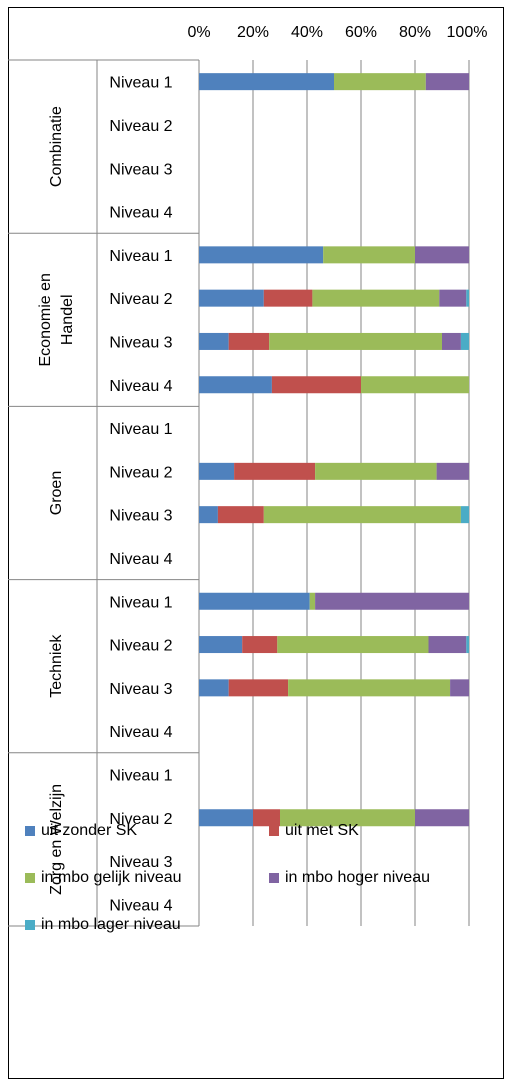 The height and width of the screenshot is (1091, 512). I want to click on group-label: Economie en Handel, so click(56, 319).